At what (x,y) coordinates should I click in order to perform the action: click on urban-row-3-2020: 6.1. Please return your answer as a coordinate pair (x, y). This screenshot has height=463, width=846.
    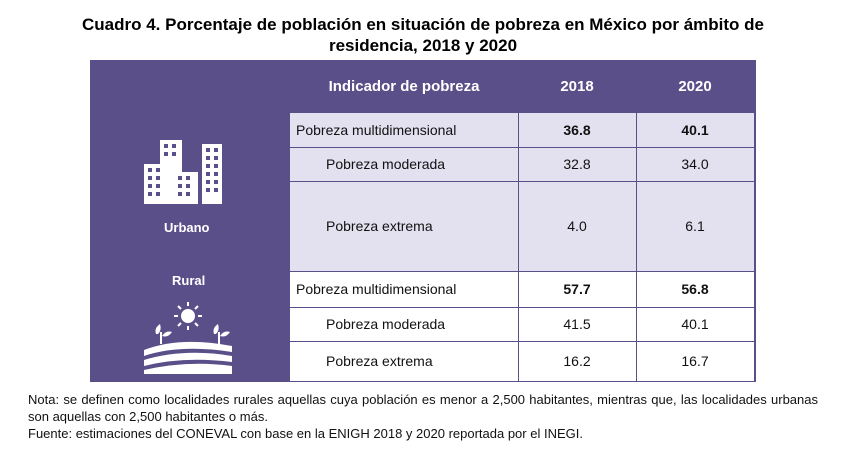
    Looking at the image, I should click on (695, 226).